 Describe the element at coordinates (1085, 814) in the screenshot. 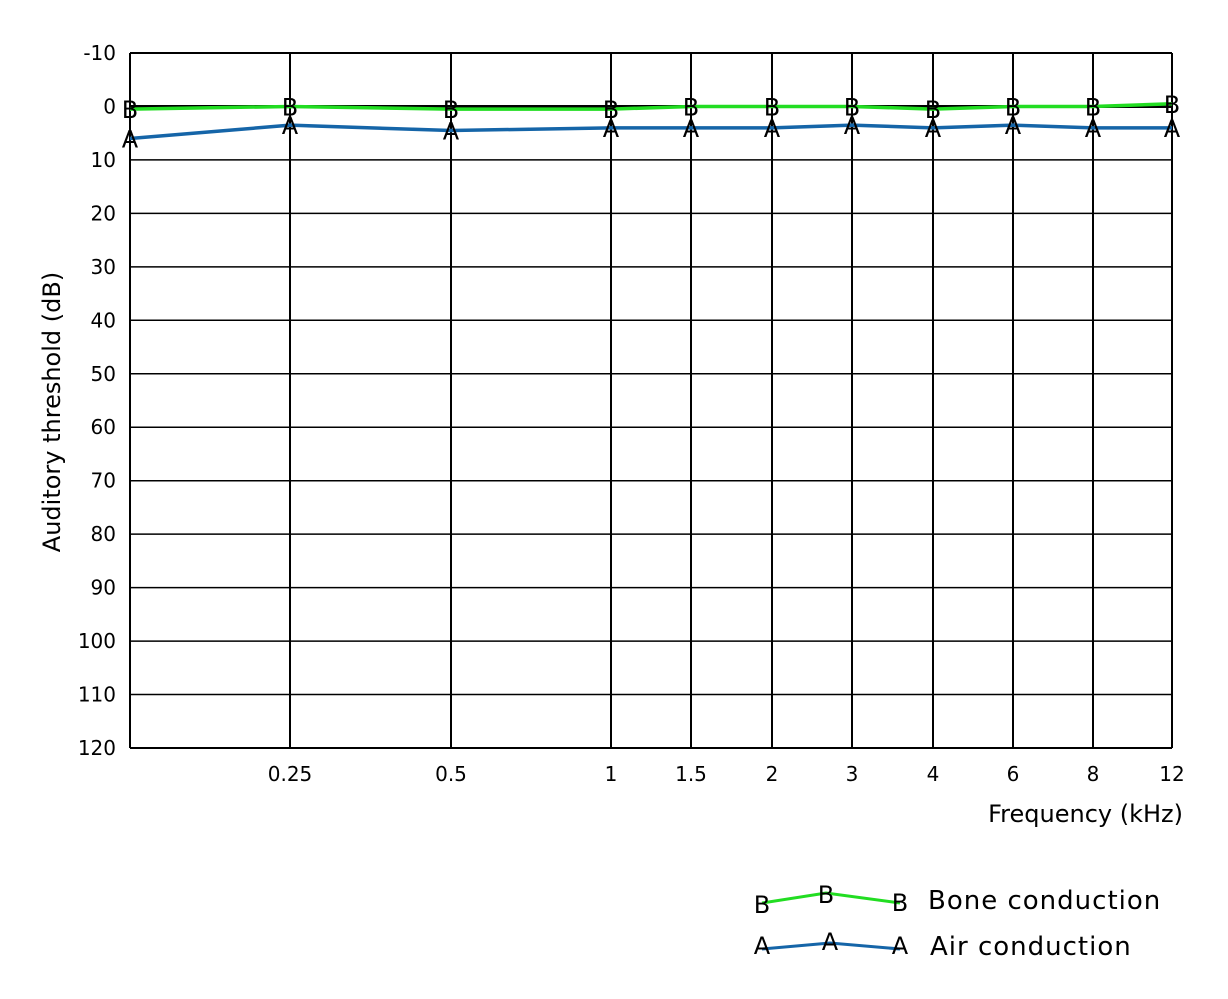

I see `x-axis-title: Frequency (kHz)` at that location.